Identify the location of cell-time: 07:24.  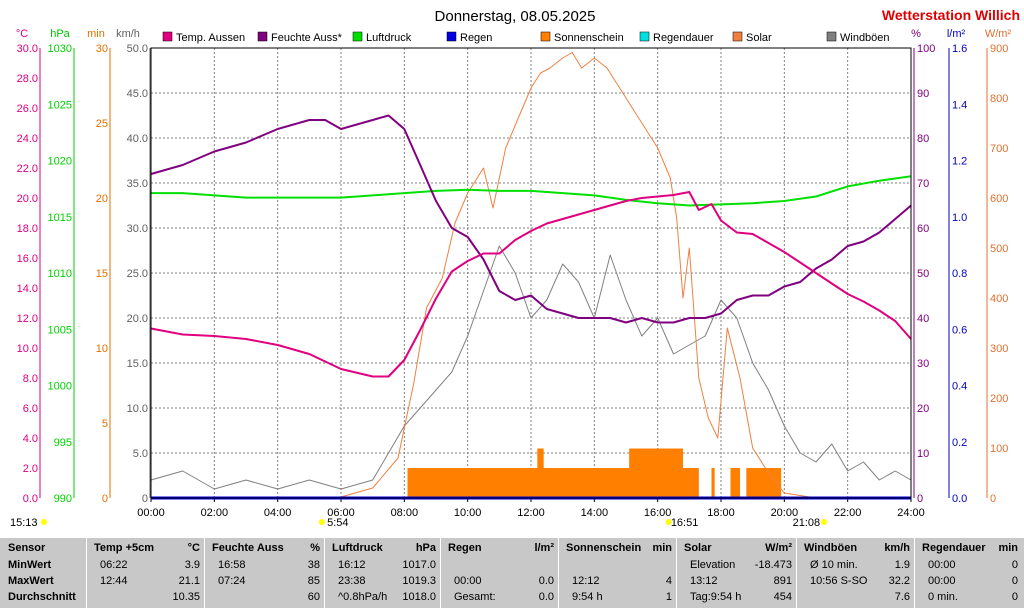
(232, 581).